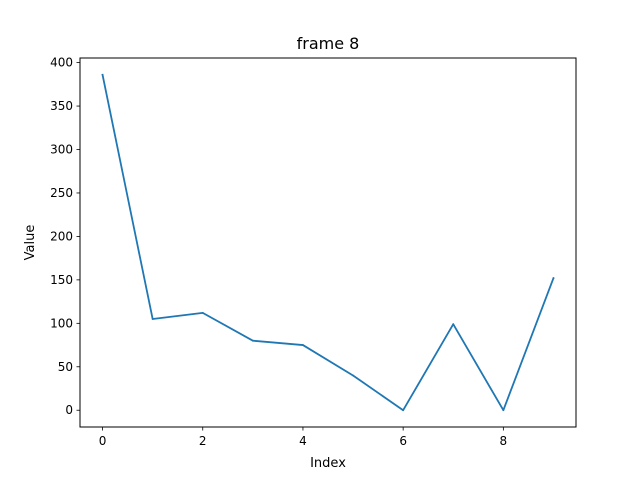 Image resolution: width=640 pixels, height=480 pixels. Describe the element at coordinates (403, 441) in the screenshot. I see `x-tick-label: 6` at that location.